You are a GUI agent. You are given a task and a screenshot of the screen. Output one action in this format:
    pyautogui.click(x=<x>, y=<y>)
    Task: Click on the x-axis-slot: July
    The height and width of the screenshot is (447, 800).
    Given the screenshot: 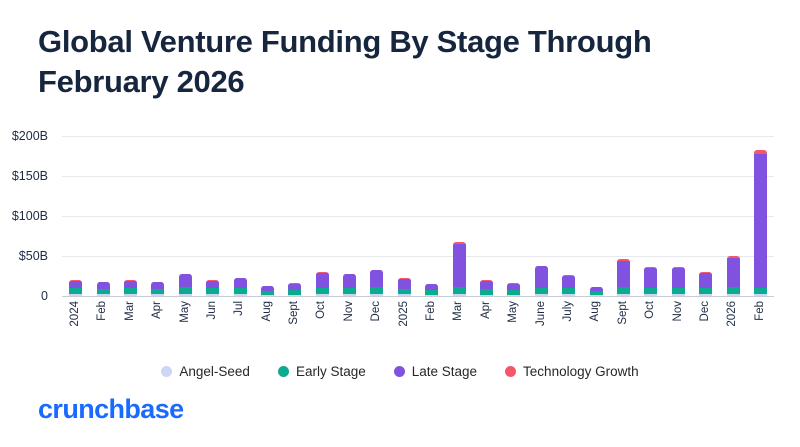 What is the action you would take?
    pyautogui.click(x=568, y=326)
    